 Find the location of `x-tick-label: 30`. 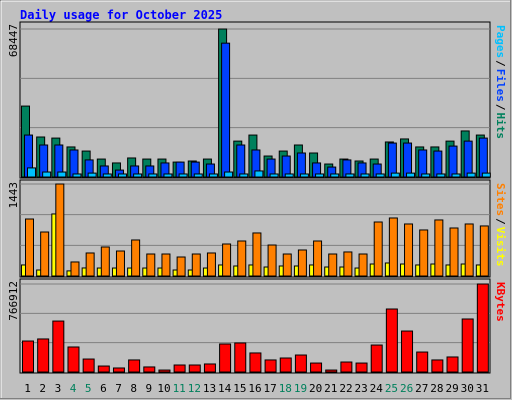

x-tick-label: 30 is located at coordinates (467, 388).